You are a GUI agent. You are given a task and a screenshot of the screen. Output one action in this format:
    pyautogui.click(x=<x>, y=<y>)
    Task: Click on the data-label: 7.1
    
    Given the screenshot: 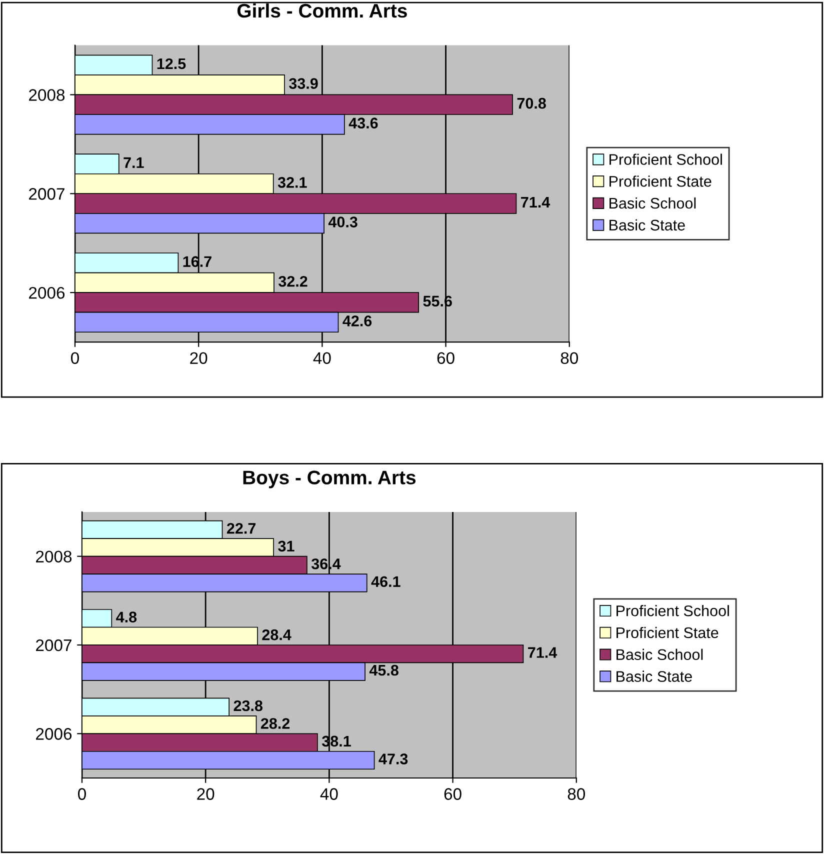 What is the action you would take?
    pyautogui.click(x=134, y=162)
    